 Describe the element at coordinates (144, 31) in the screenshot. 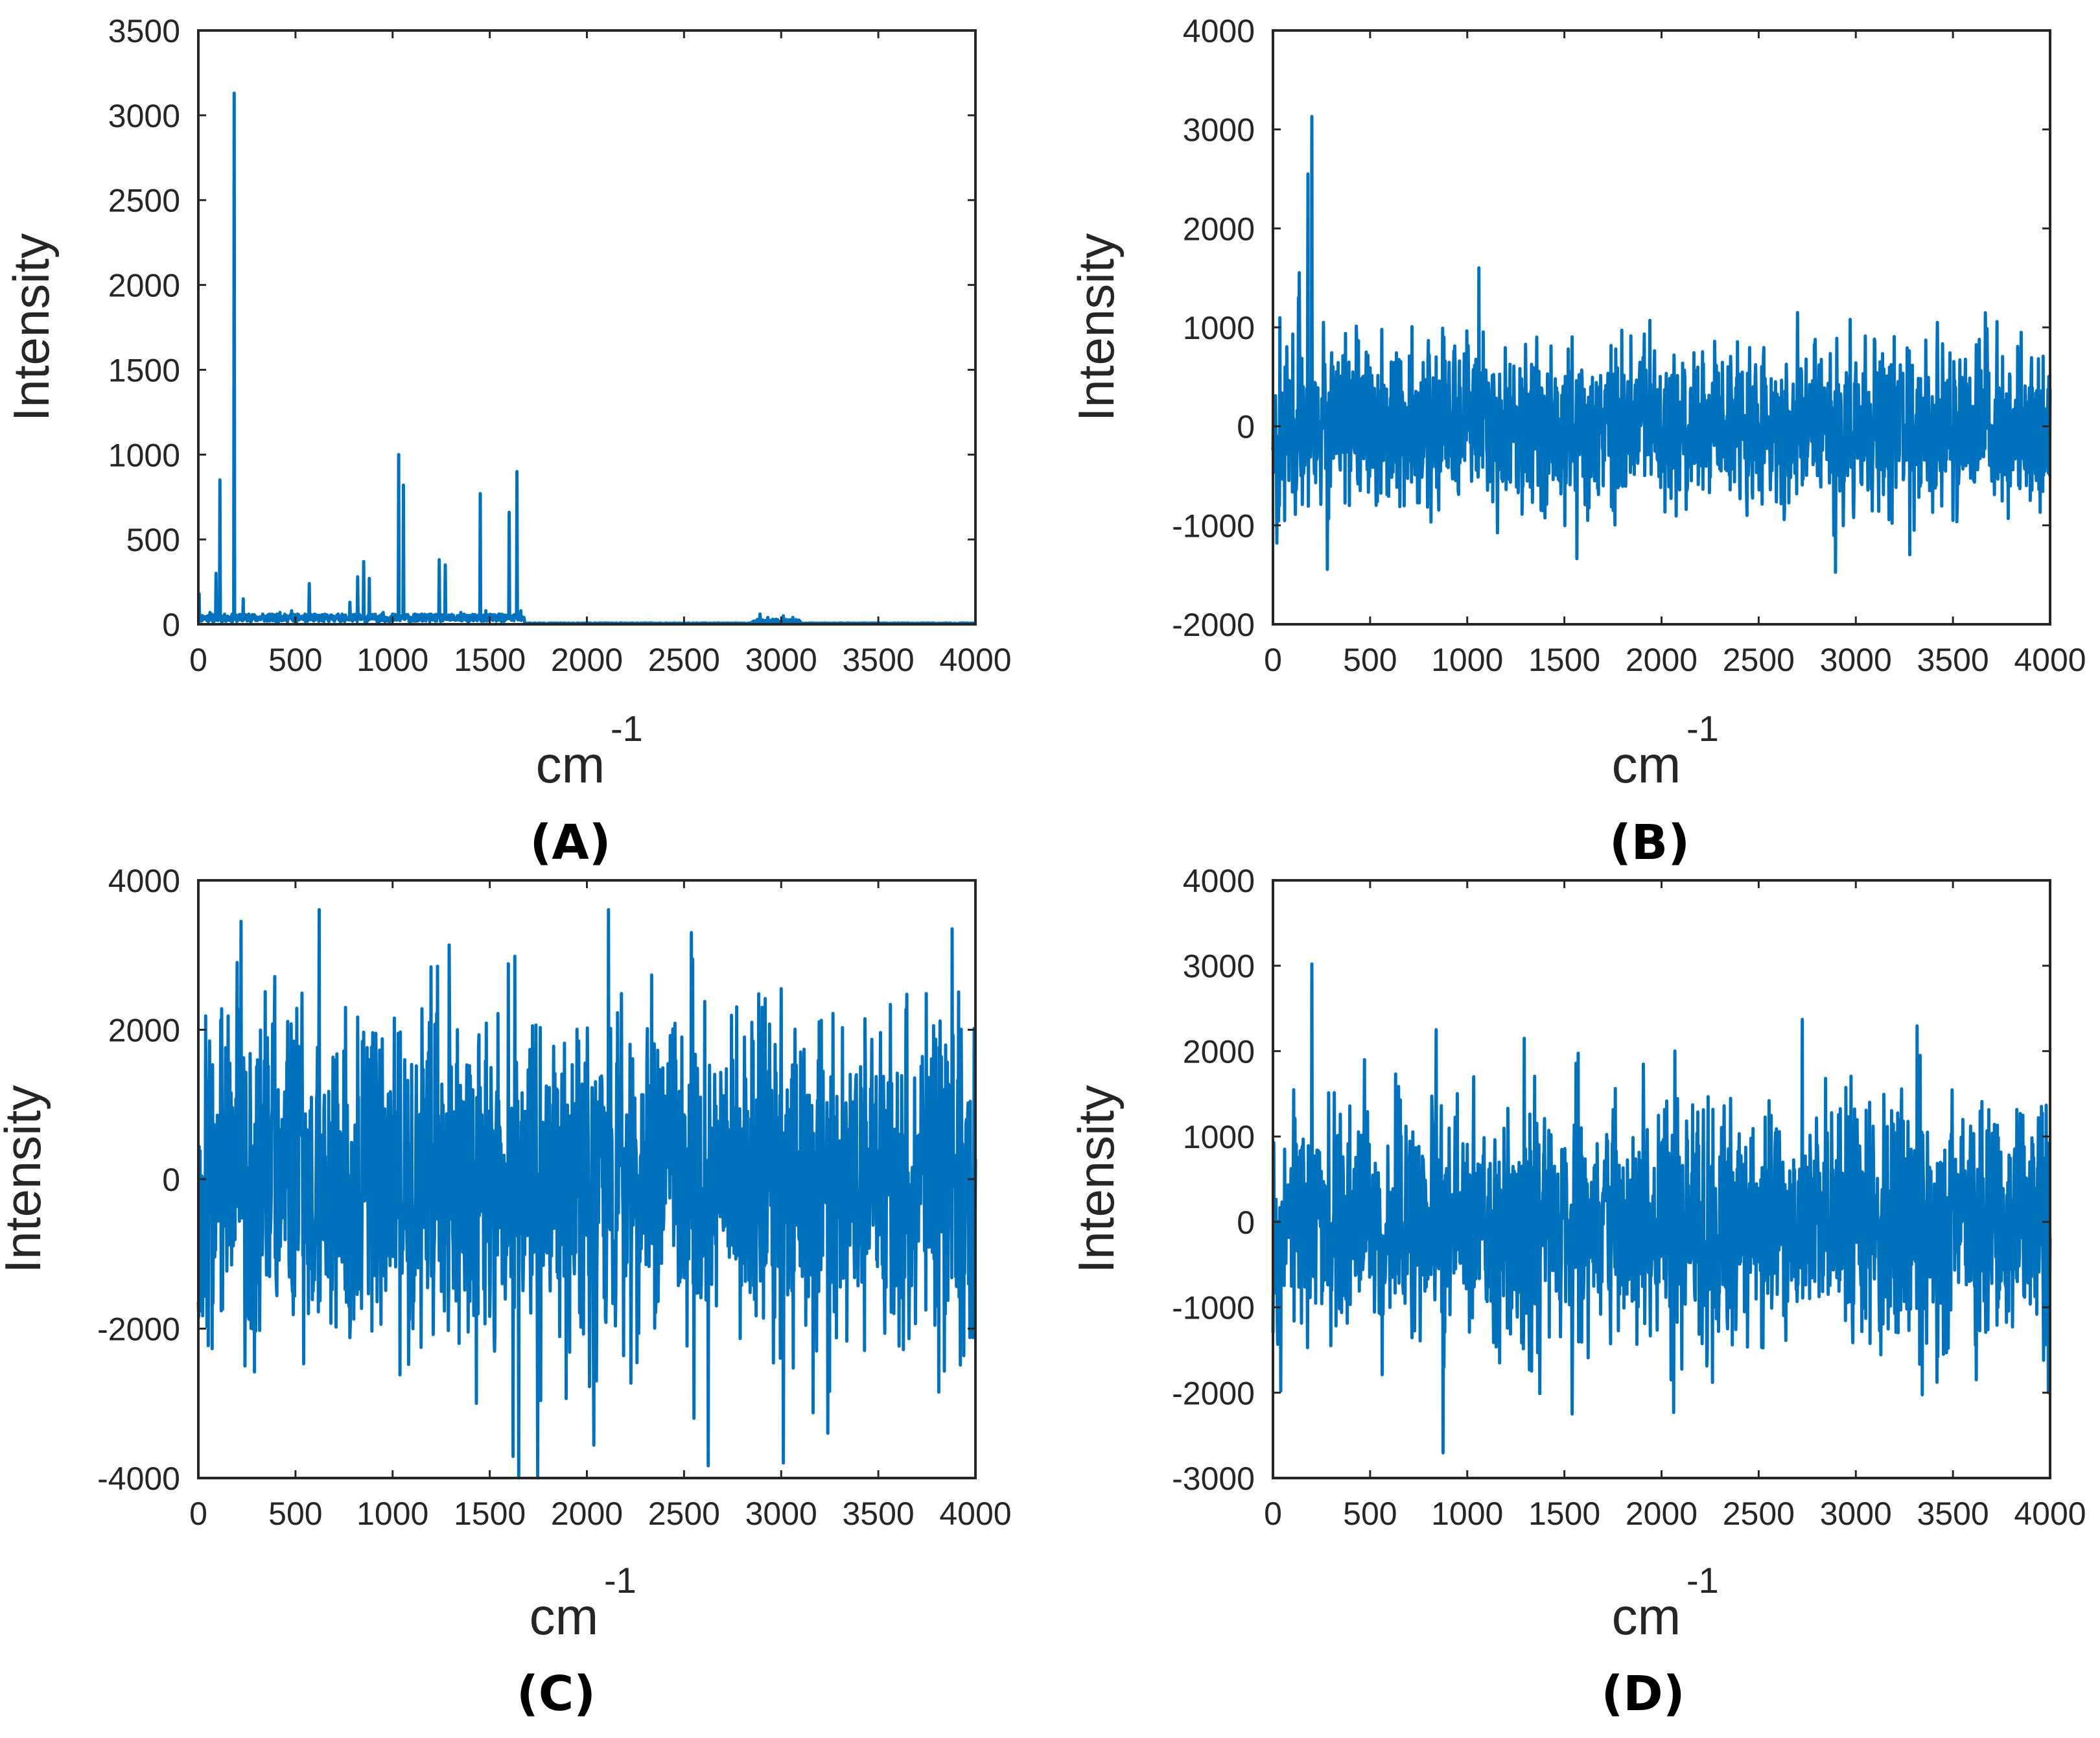

I see `y-tick-label: 3500` at that location.